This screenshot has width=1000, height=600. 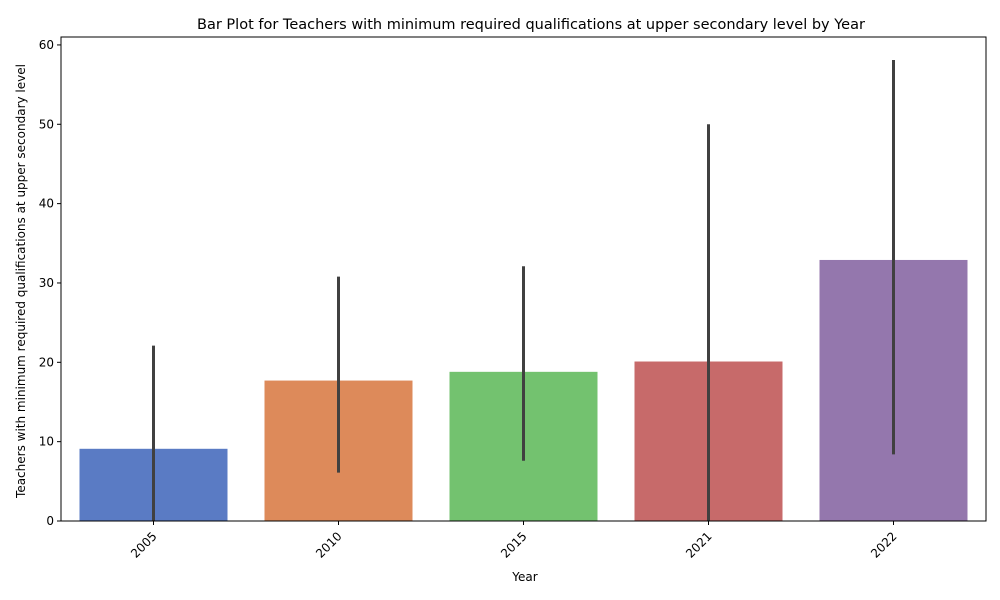 I want to click on x-tick-label-2021: 2021, so click(x=698, y=544).